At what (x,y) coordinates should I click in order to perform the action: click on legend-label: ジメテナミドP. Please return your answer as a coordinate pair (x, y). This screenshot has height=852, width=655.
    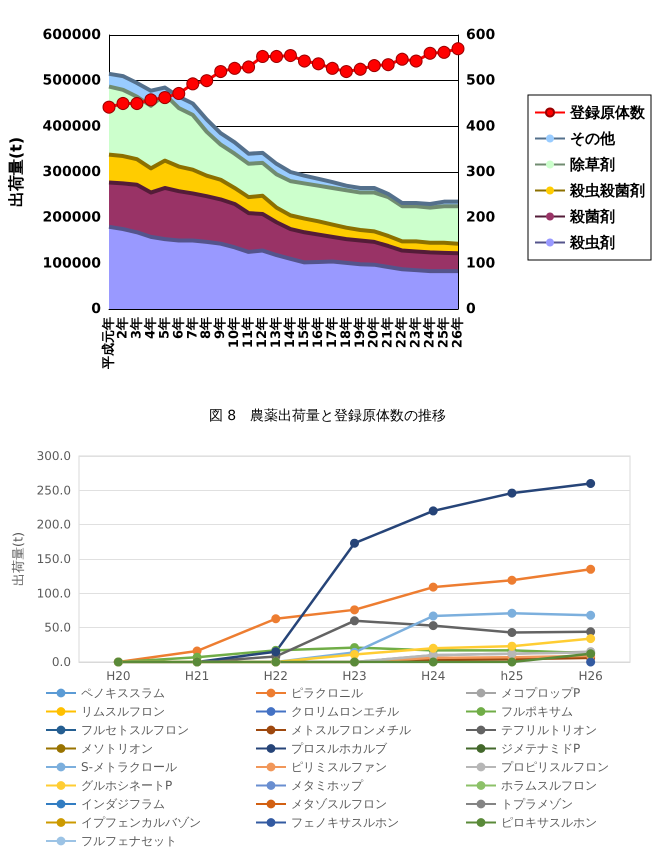
    Looking at the image, I should click on (540, 749).